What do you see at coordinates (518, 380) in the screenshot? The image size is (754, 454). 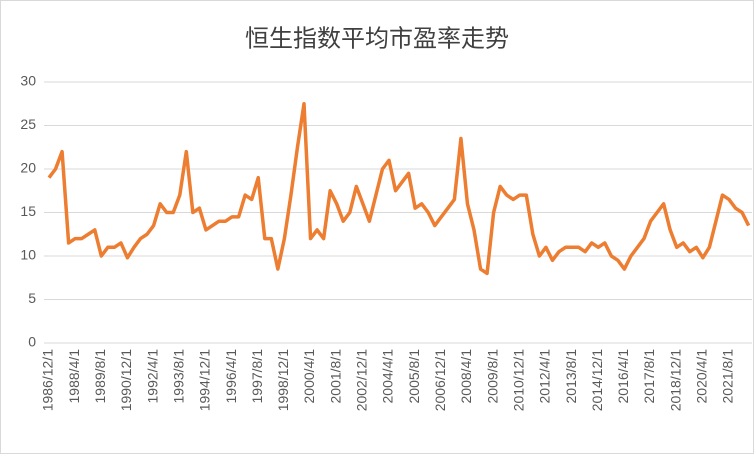 I see `x-tick-label: 2010/12/1` at bounding box center [518, 380].